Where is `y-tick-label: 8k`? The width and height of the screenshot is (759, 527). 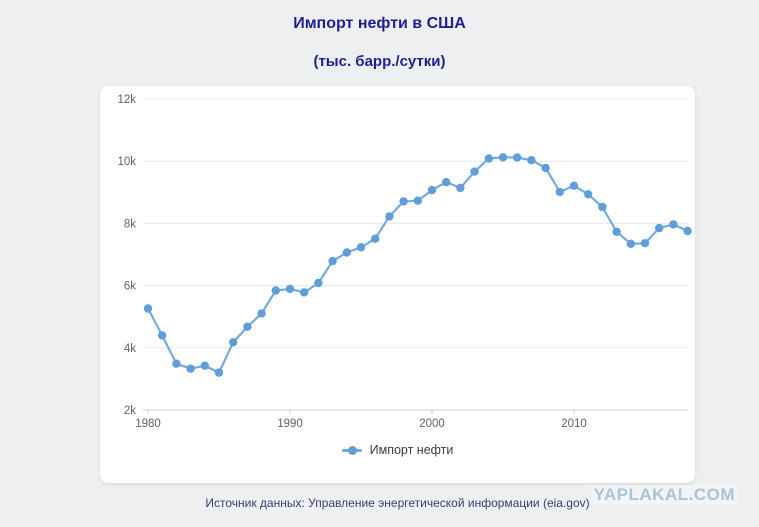
y-tick-label: 8k is located at coordinates (130, 224).